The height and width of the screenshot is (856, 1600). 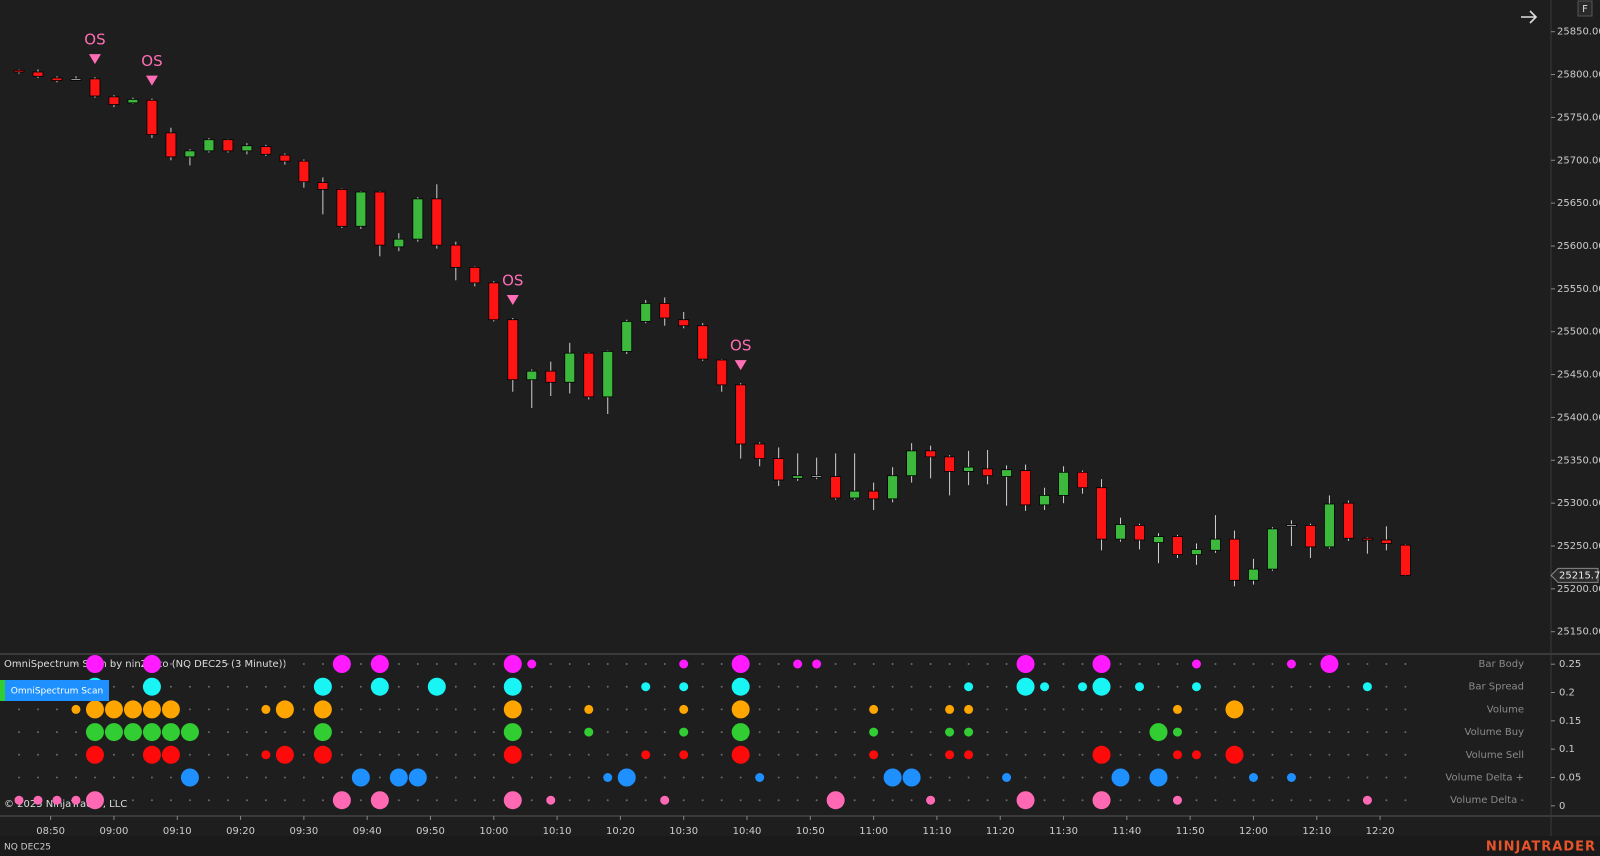 What do you see at coordinates (1570, 664) in the screenshot?
I see `y-tick-label: 0.25` at bounding box center [1570, 664].